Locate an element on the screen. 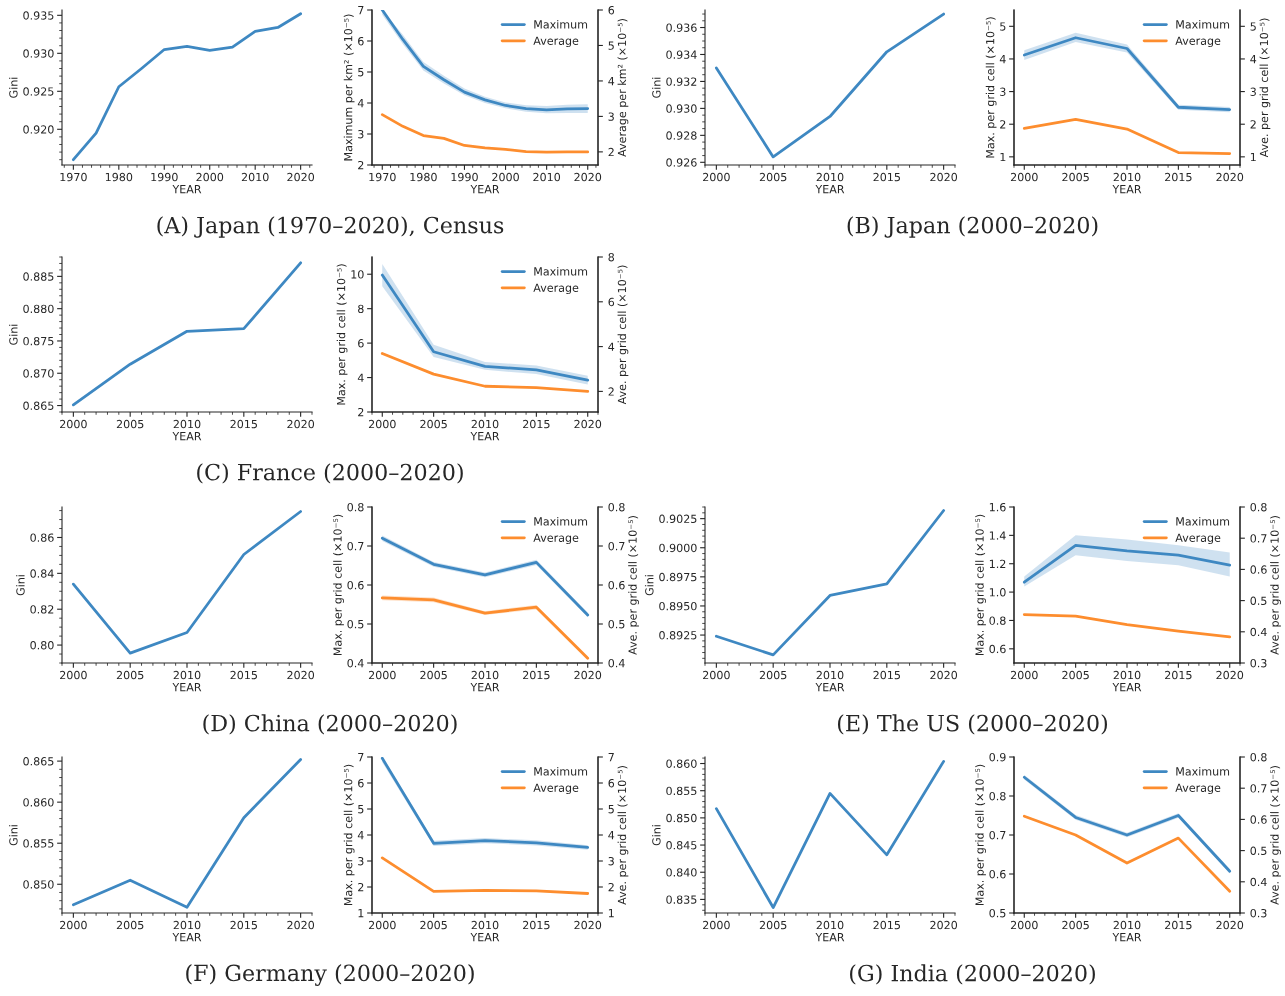 The height and width of the screenshot is (996, 1285). y-tick-label: 0.865 is located at coordinates (38, 761).